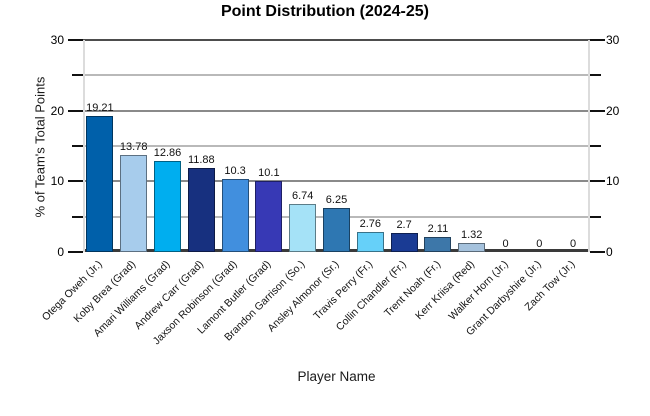 This screenshot has height=416, width=650. Describe the element at coordinates (609, 252) in the screenshot. I see `y-tick-label-right: 0` at that location.